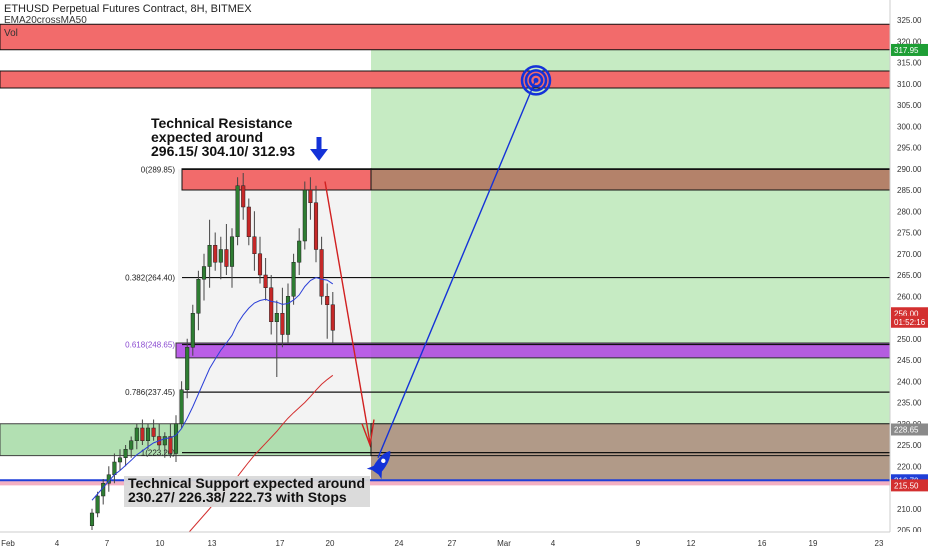  What do you see at coordinates (909, 254) in the screenshot?
I see `y-tick-label: 270.00` at bounding box center [909, 254].